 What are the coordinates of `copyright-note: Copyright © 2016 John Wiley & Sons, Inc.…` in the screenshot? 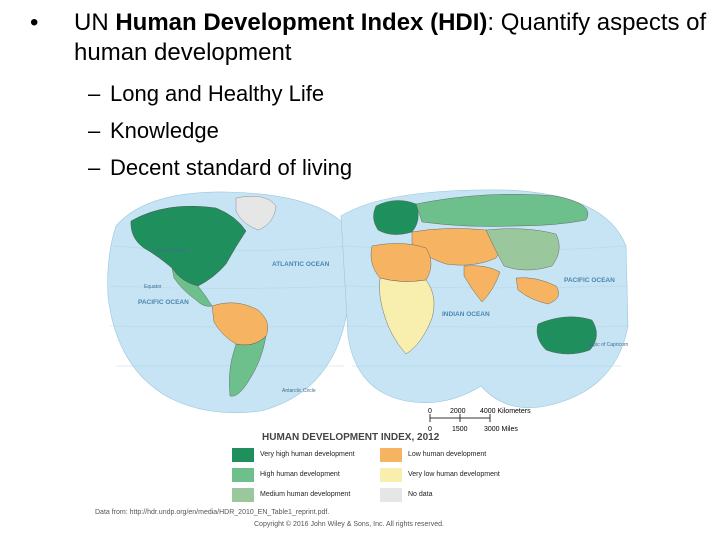 It's located at (349, 524).